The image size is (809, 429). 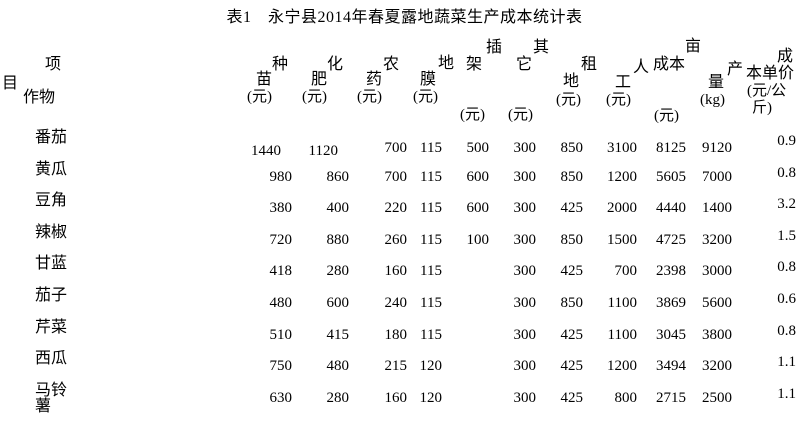 What do you see at coordinates (259, 97) in the screenshot?
I see `col-header-seedling-unit: (元)` at bounding box center [259, 97].